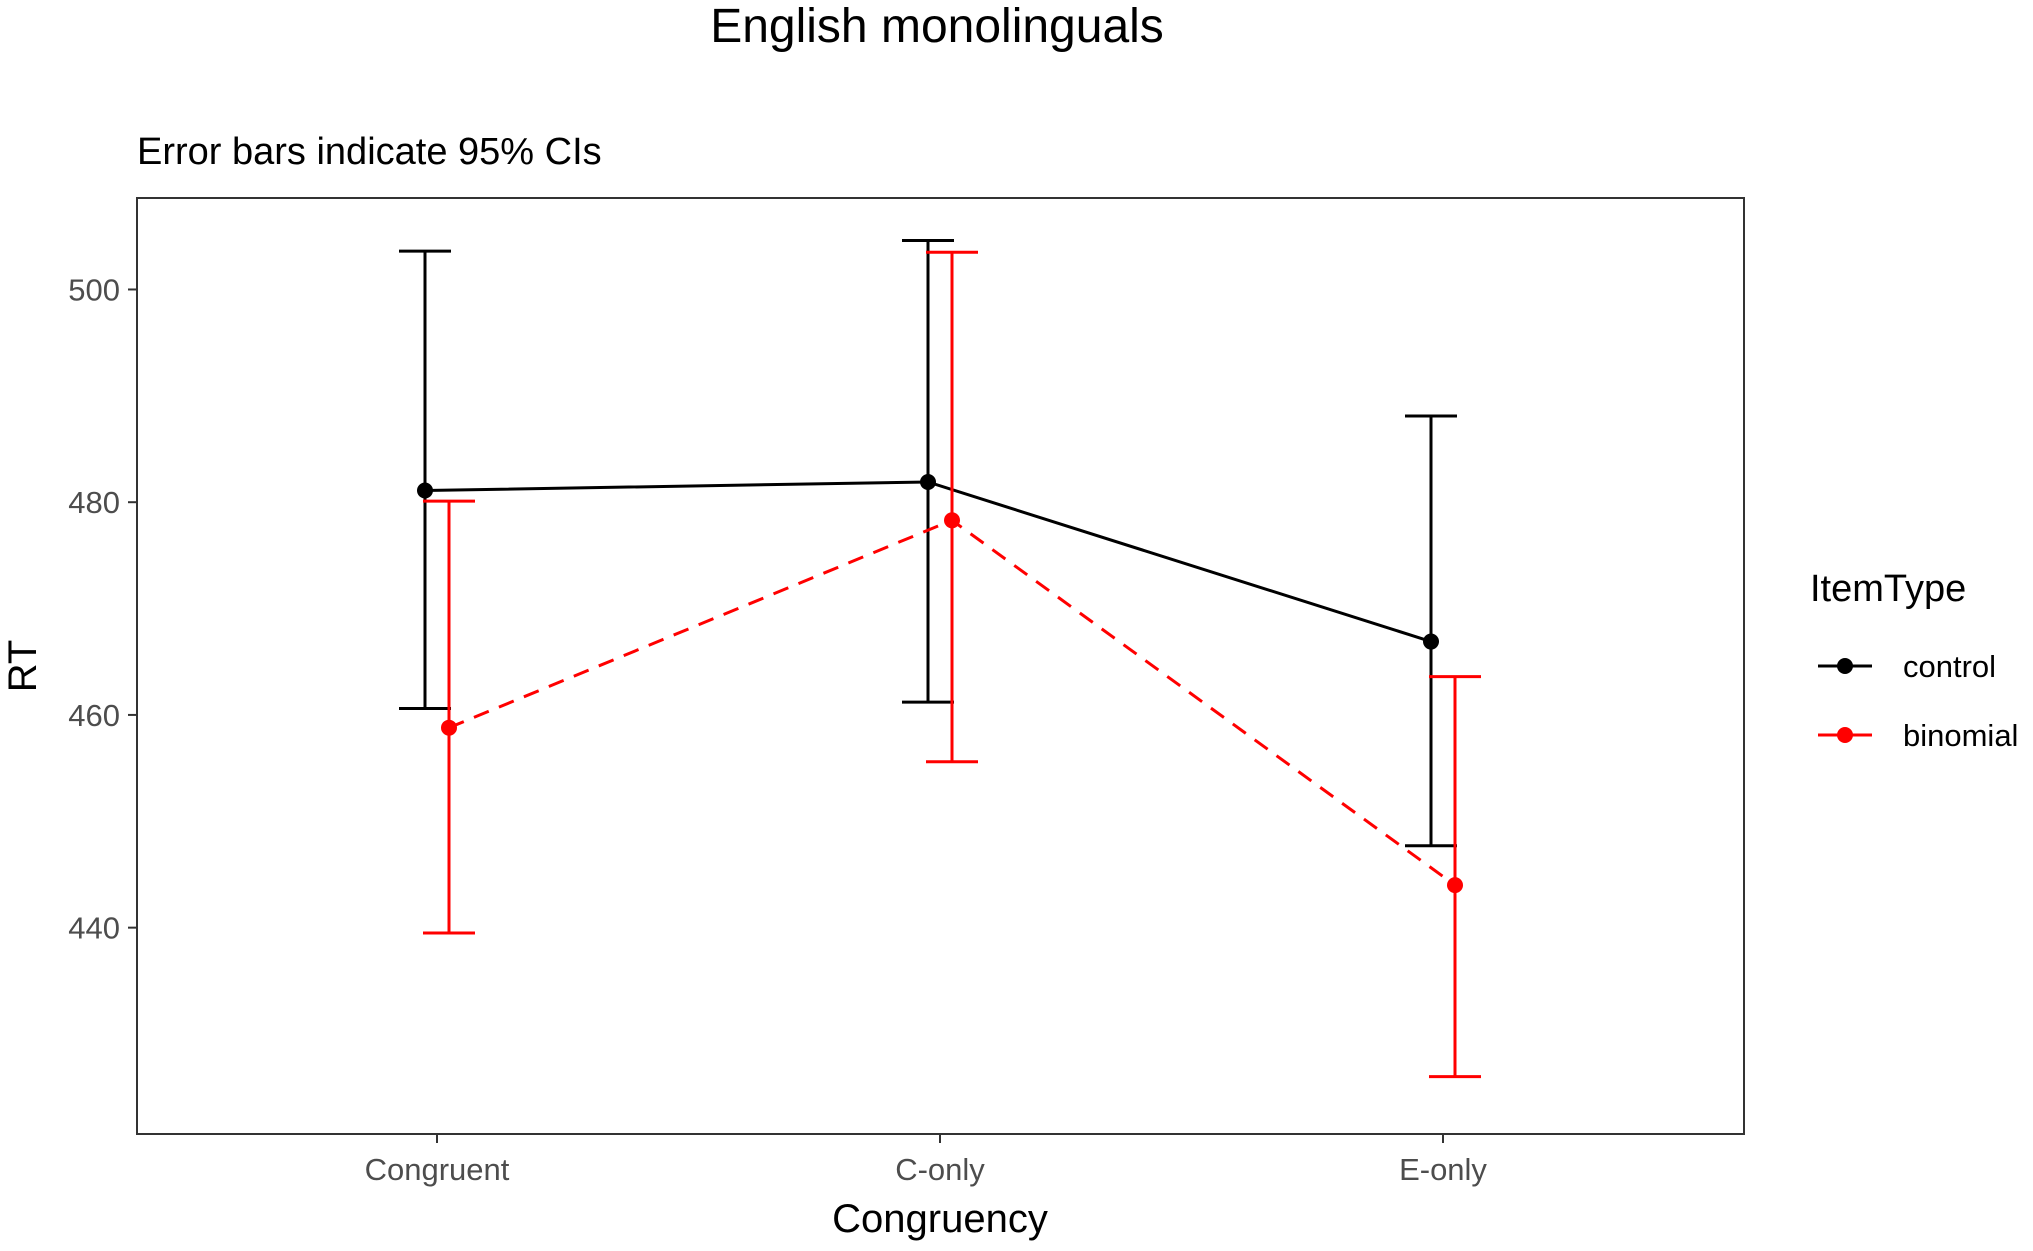 The image size is (2033, 1251). What do you see at coordinates (437, 1169) in the screenshot?
I see `x-tick-label: Congruent` at bounding box center [437, 1169].